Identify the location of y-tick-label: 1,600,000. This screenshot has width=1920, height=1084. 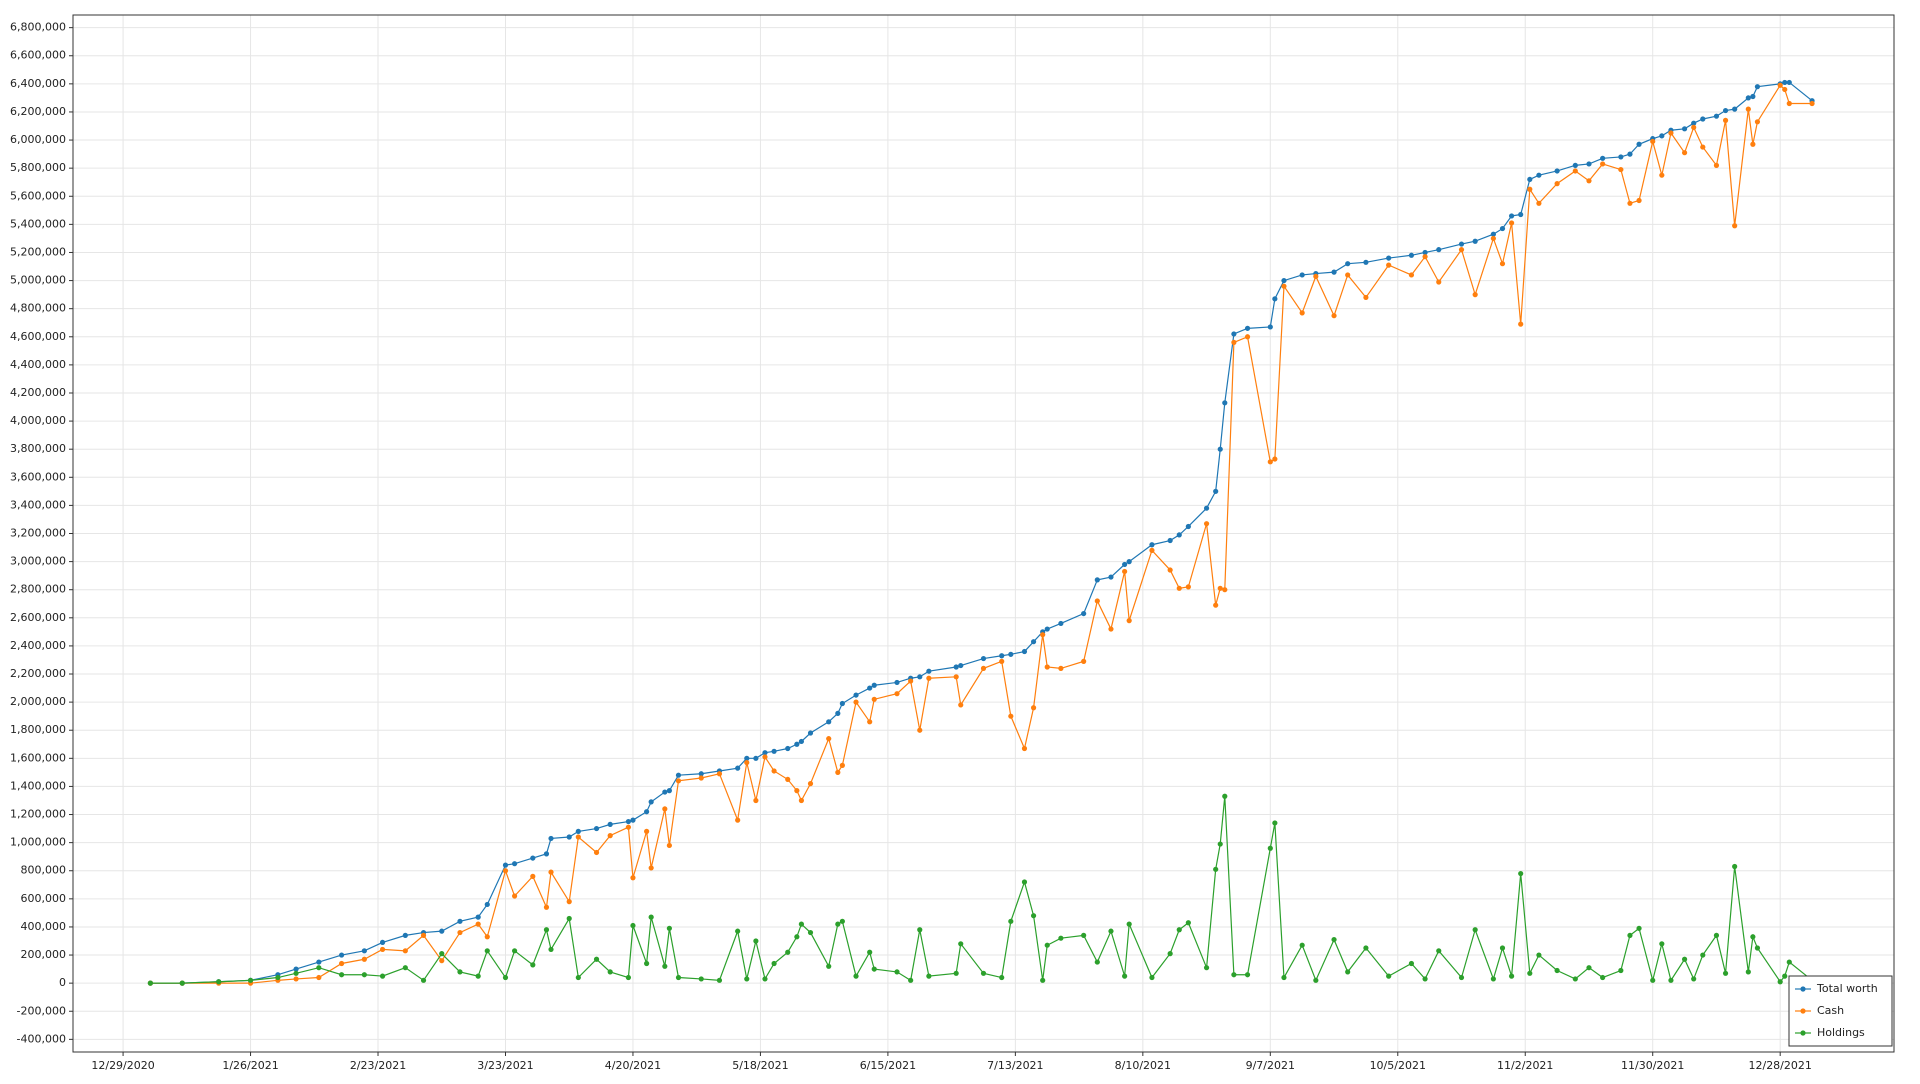
(38, 757).